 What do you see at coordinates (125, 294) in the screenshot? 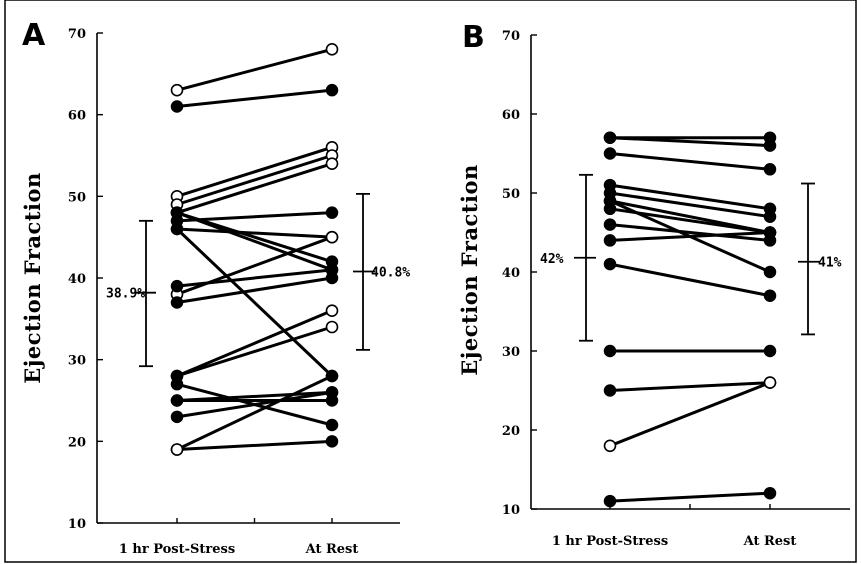
I see `mean-label: 38.9%` at bounding box center [125, 294].